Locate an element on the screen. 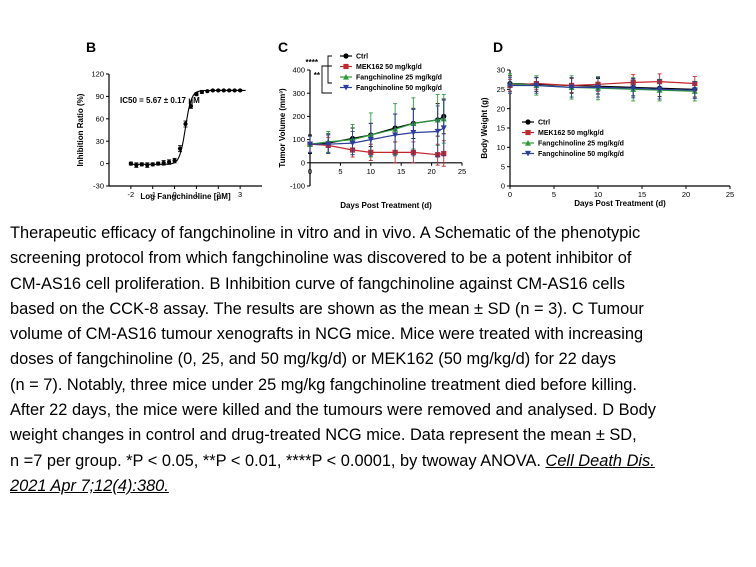 The height and width of the screenshot is (567, 756). significance-stars: ** is located at coordinates (317, 75).